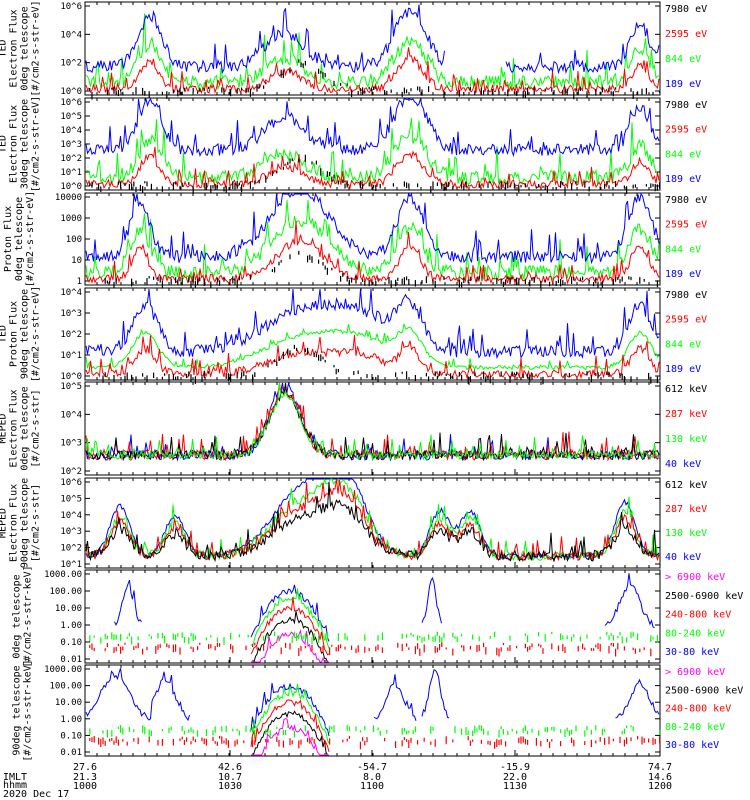 The width and height of the screenshot is (750, 800). What do you see at coordinates (25, 144) in the screenshot?
I see `y-axis-label-line: 30deg telescope` at bounding box center [25, 144].